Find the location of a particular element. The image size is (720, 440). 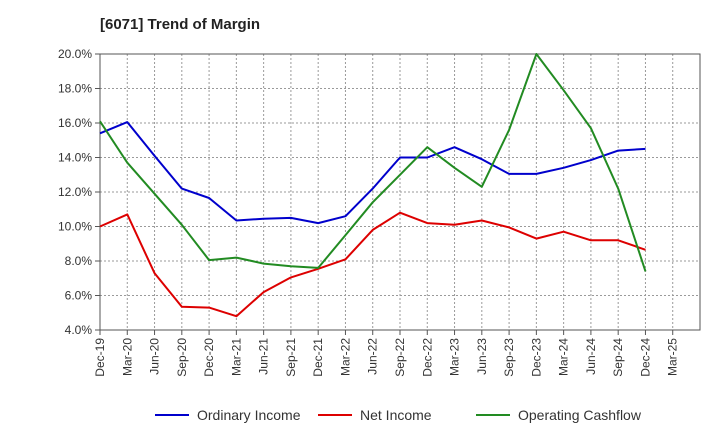

chart-title: [6071] Trend of Margin is located at coordinates (180, 24).